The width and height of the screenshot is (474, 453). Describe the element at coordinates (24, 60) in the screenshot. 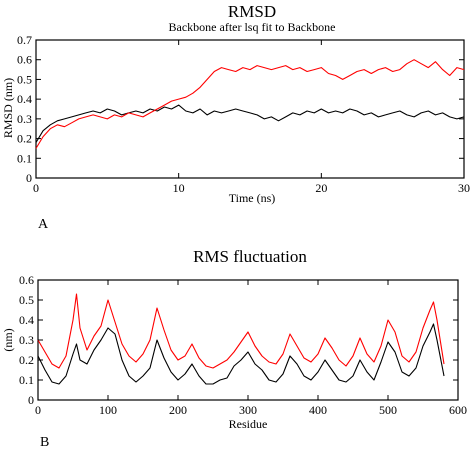

I see `chart-a-y-tick-label: 0.6` at that location.